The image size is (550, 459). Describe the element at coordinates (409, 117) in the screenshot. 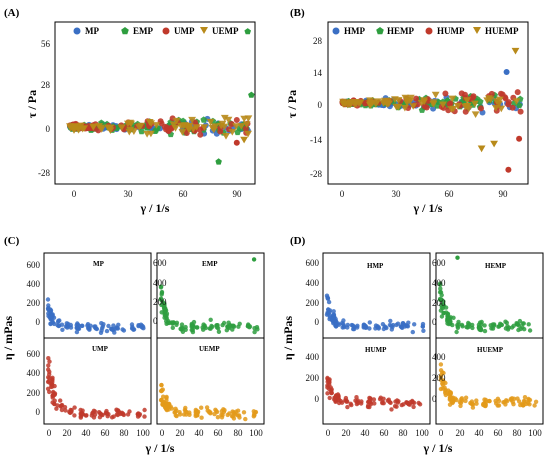

I see `panel-b-ticks: 0 30 60 90 28 14 0 -14 -28` at that location.